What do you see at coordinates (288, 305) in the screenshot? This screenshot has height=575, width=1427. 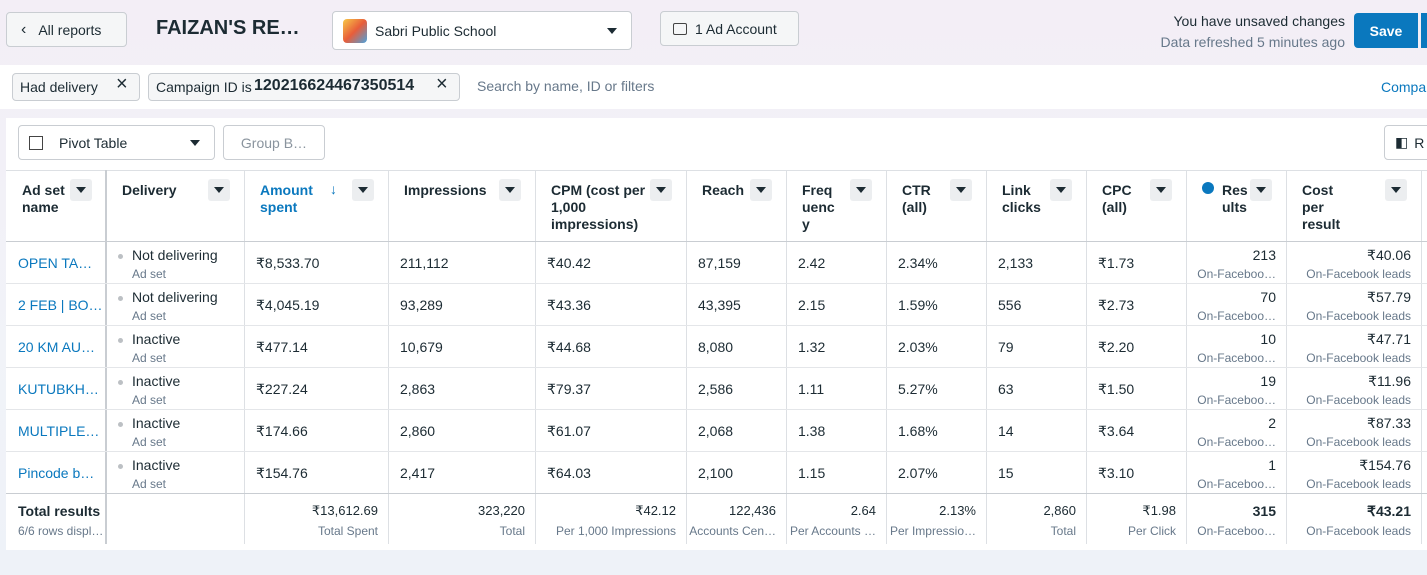 I see `table-cell: ₹4,045.19` at bounding box center [288, 305].